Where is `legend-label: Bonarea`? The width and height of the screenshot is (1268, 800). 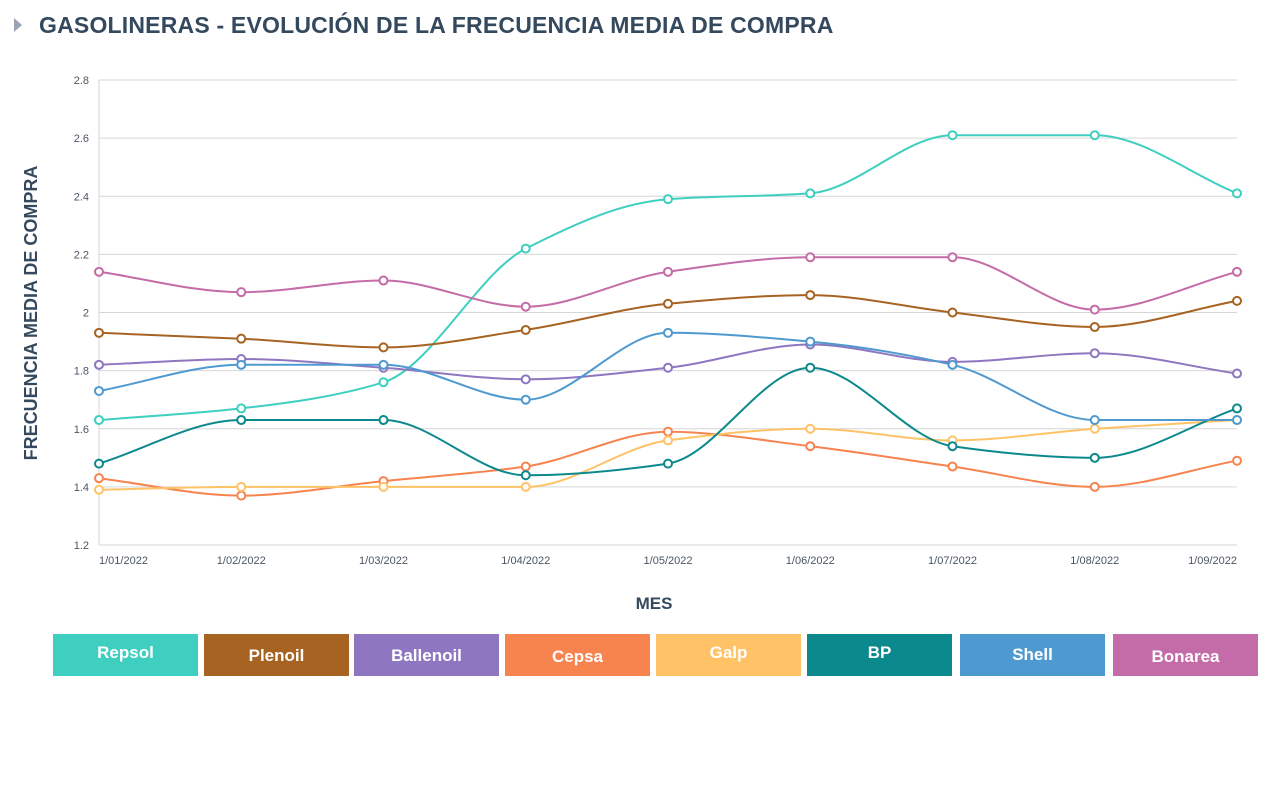 legend-label: Bonarea is located at coordinates (1185, 656).